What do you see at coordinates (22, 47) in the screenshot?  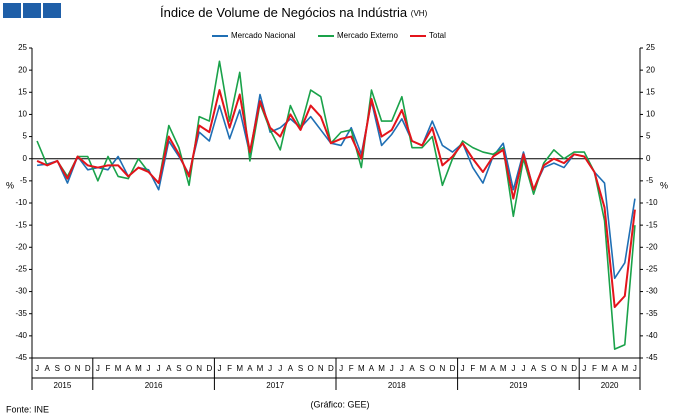 I see `y-tick-label: 25` at bounding box center [22, 47].